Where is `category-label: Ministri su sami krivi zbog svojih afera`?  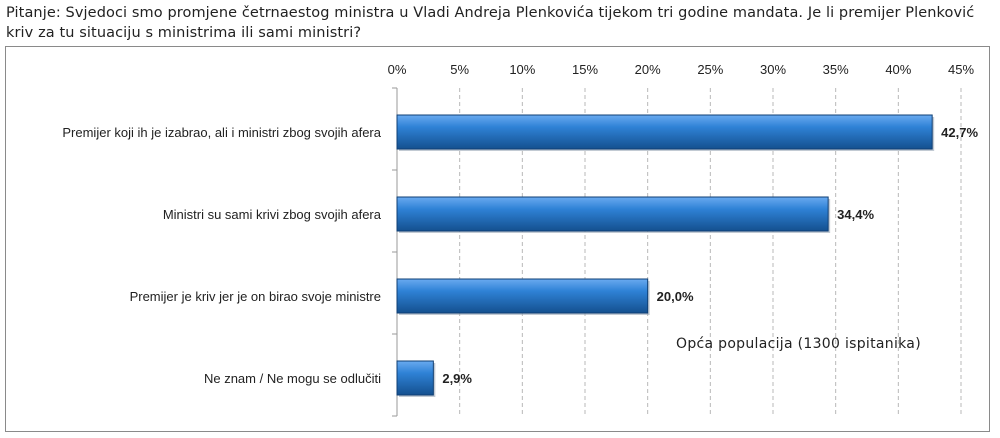
category-label: Ministri su sami krivi zbog svojih afera is located at coordinates (272, 214).